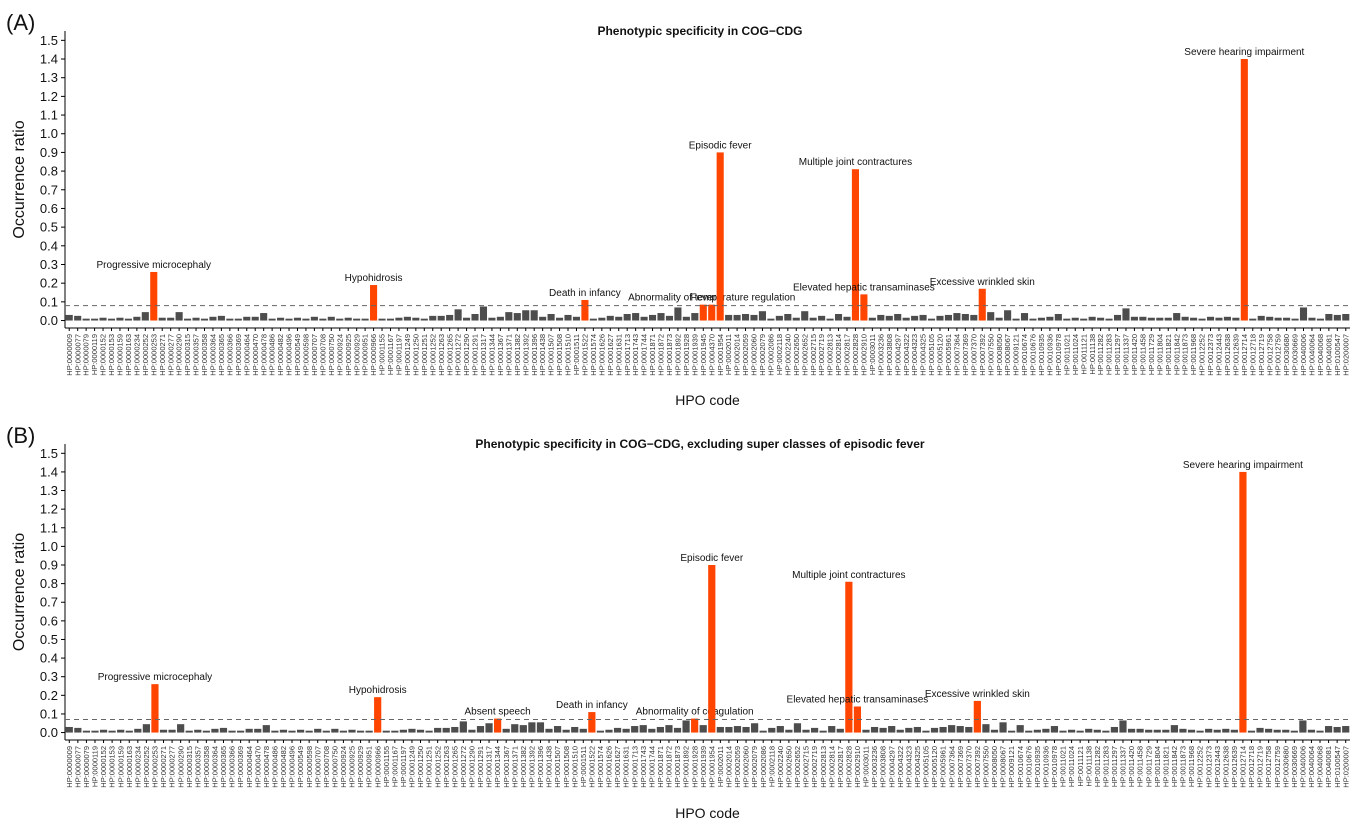  Describe the element at coordinates (489, 767) in the screenshot. I see `x-tick-label: HP:0001317` at that location.